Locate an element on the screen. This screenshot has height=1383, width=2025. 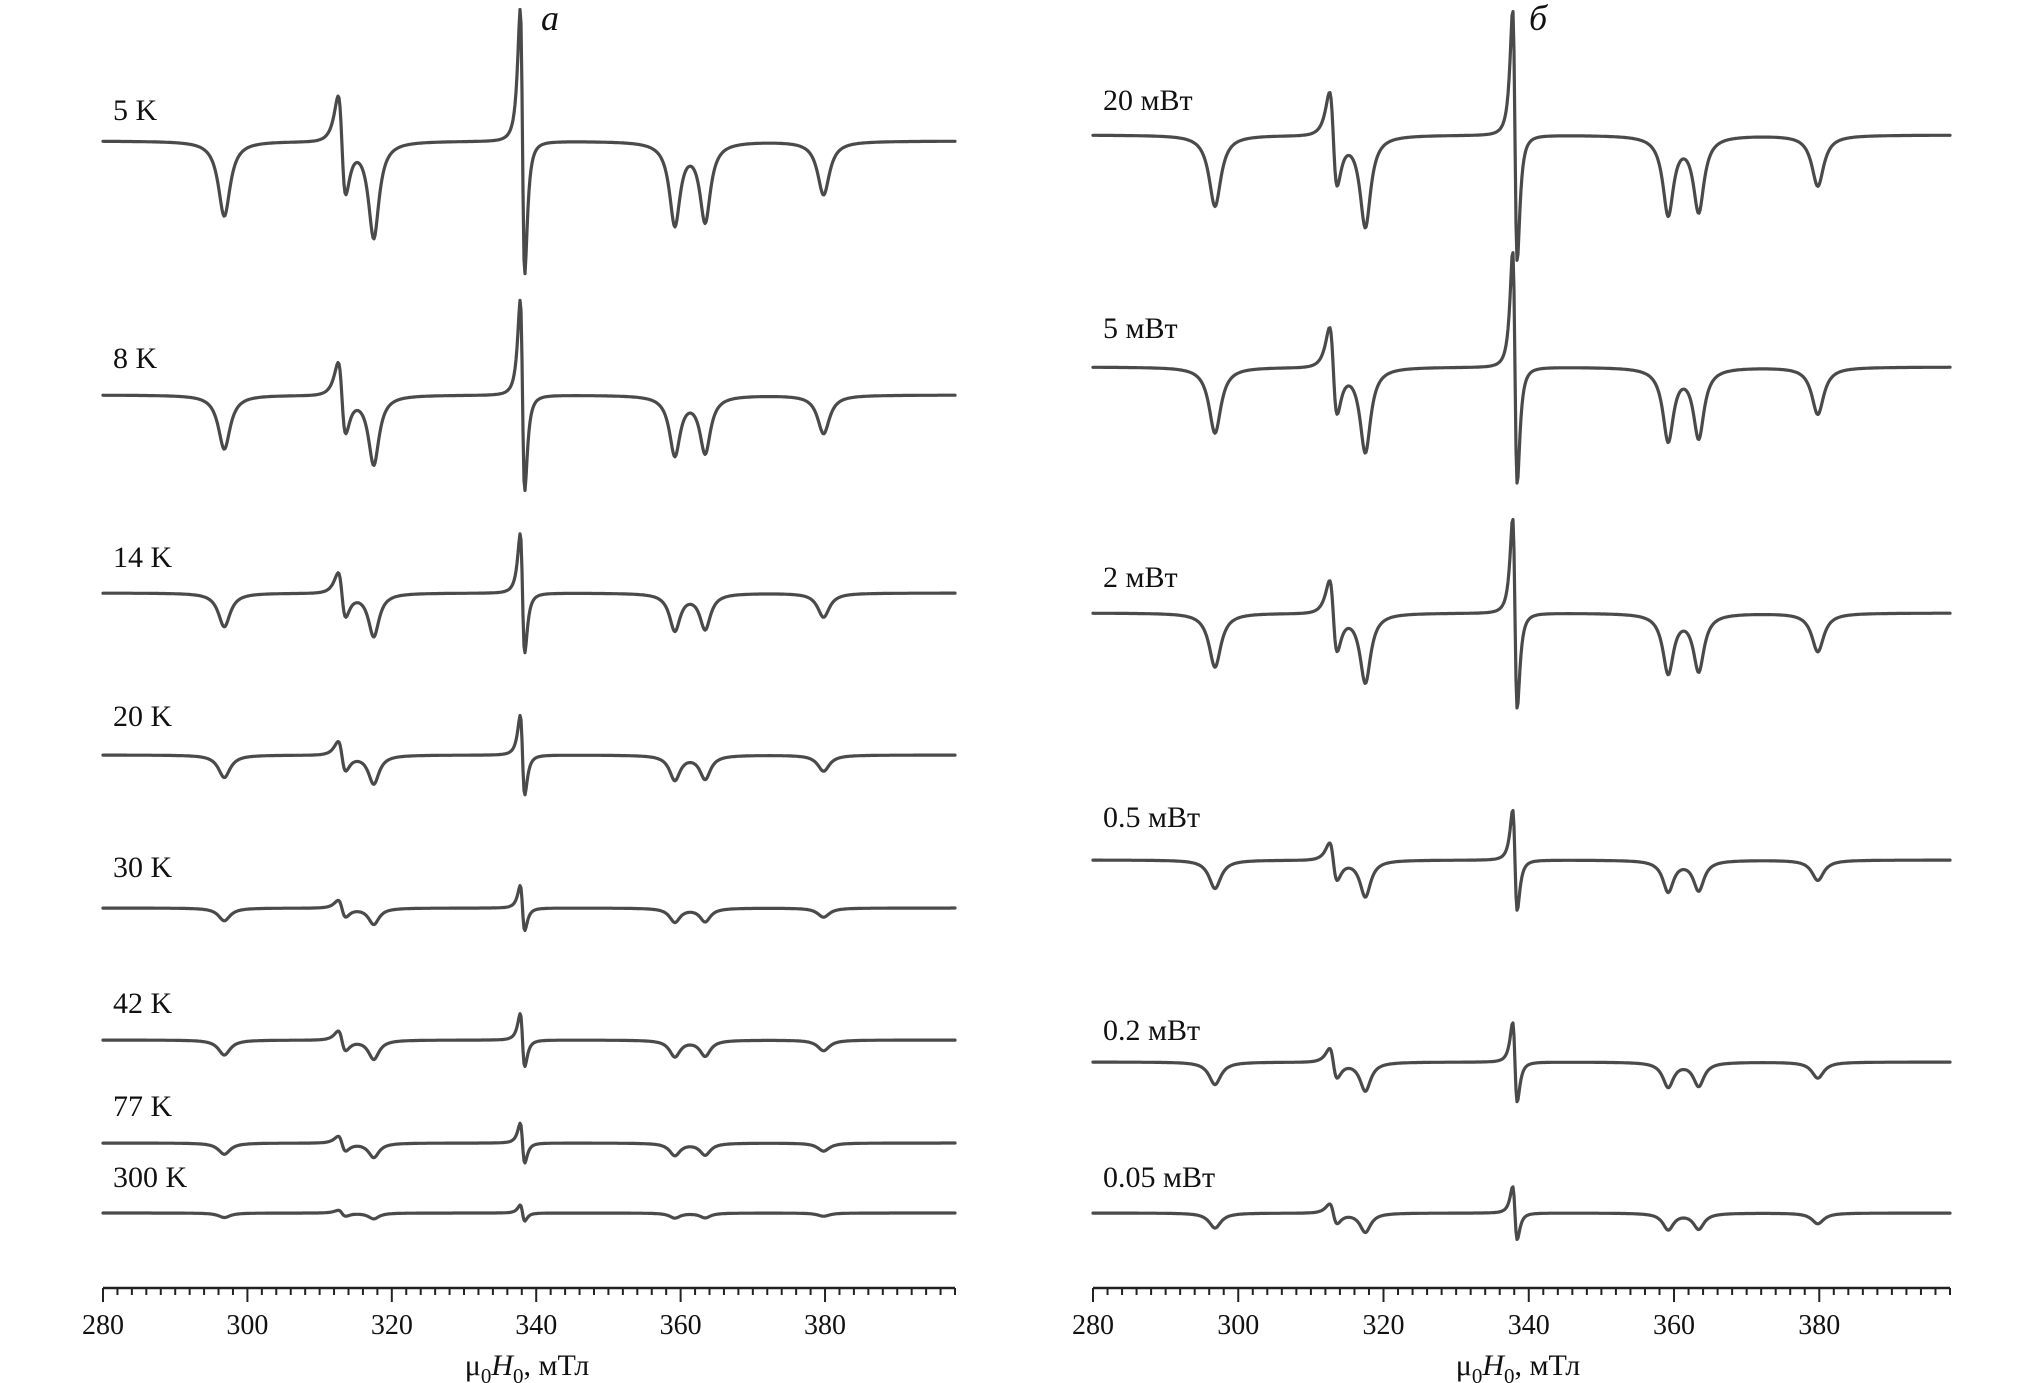
trace-label: 0.2 мВт is located at coordinates (1151, 1030).